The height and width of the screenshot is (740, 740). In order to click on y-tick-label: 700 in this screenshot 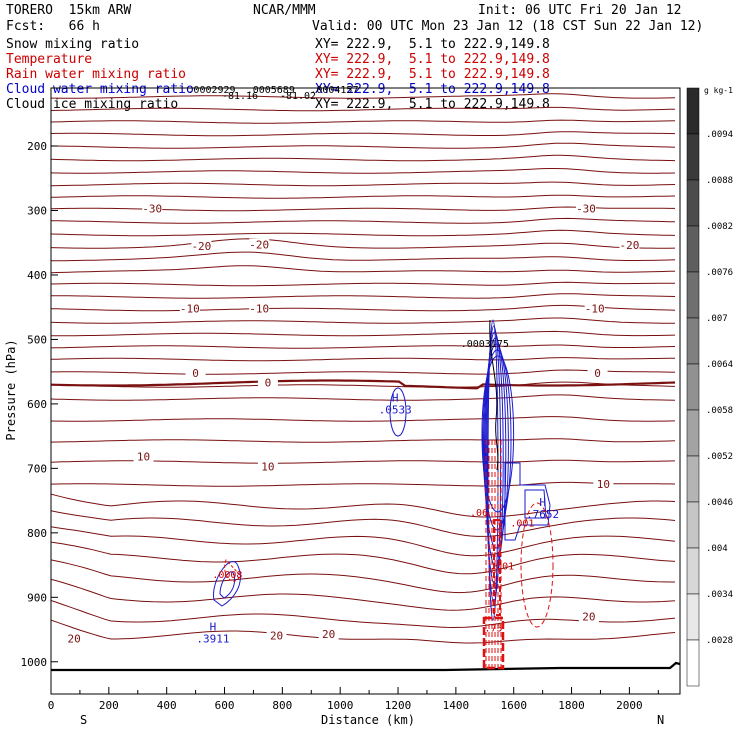, I will do `click(37, 468)`.